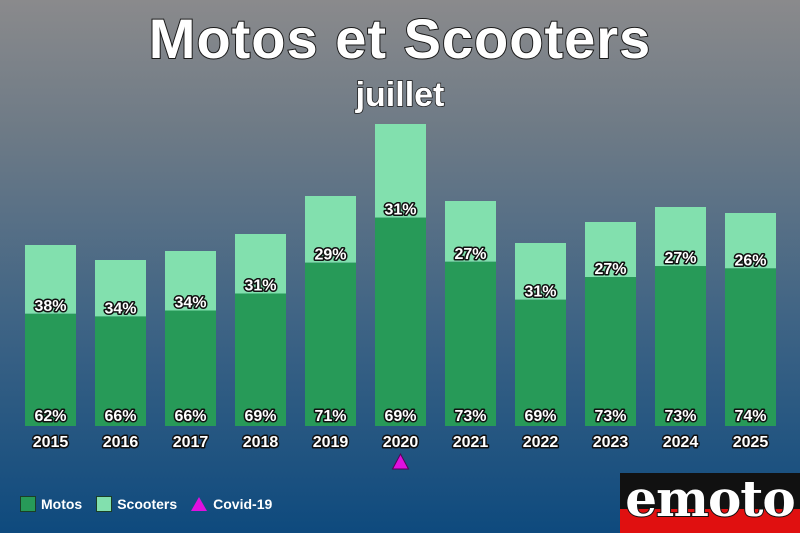 Image resolution: width=800 pixels, height=533 pixels. What do you see at coordinates (540, 362) in the screenshot?
I see `bar-motos-2022` at bounding box center [540, 362].